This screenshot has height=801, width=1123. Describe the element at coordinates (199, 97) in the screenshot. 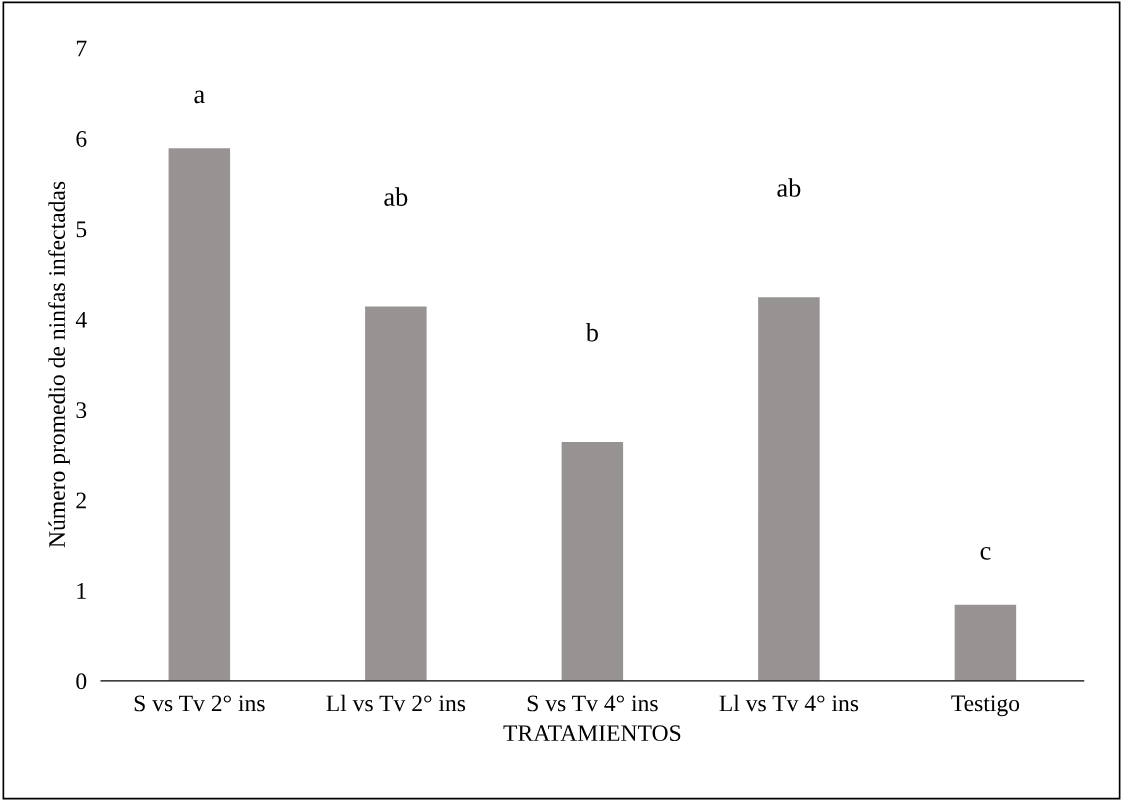

I see `annotation: a` at that location.